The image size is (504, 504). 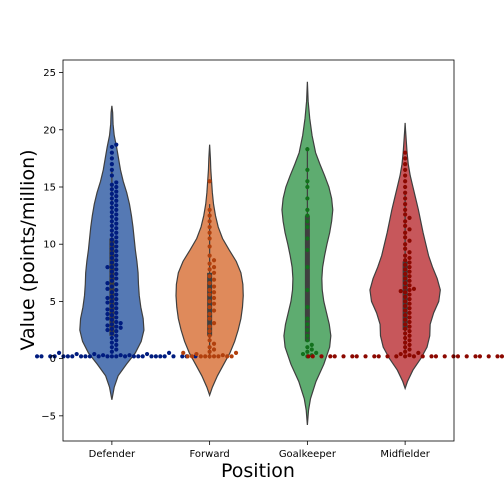 I want to click on y-axis-ticks: −5 0 5 10 15 20 25, so click(x=52, y=245).